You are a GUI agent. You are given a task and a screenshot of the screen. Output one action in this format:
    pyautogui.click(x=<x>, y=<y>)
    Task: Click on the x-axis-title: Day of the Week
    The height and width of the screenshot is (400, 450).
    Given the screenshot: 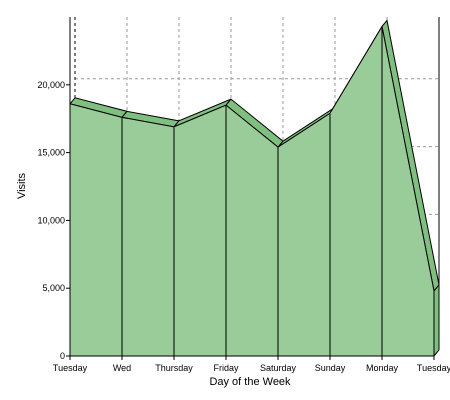 What is the action you would take?
    pyautogui.click(x=250, y=382)
    